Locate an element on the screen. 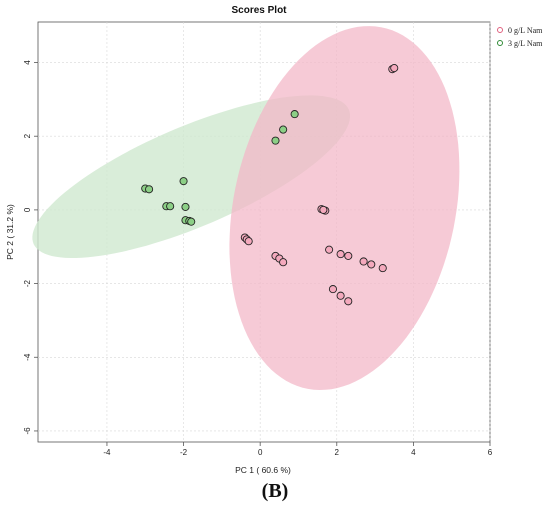 The image size is (550, 507). x-tick-label: 4 is located at coordinates (413, 452).